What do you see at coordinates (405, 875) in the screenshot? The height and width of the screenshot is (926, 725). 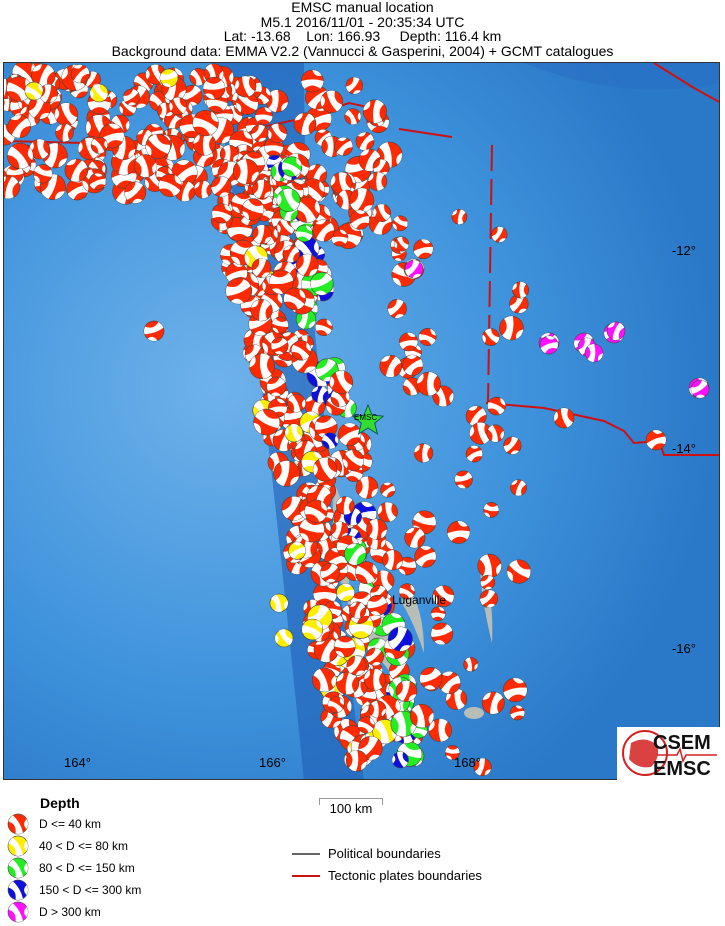 I see `legend-line-label: Tectonic plates boundaries` at bounding box center [405, 875].